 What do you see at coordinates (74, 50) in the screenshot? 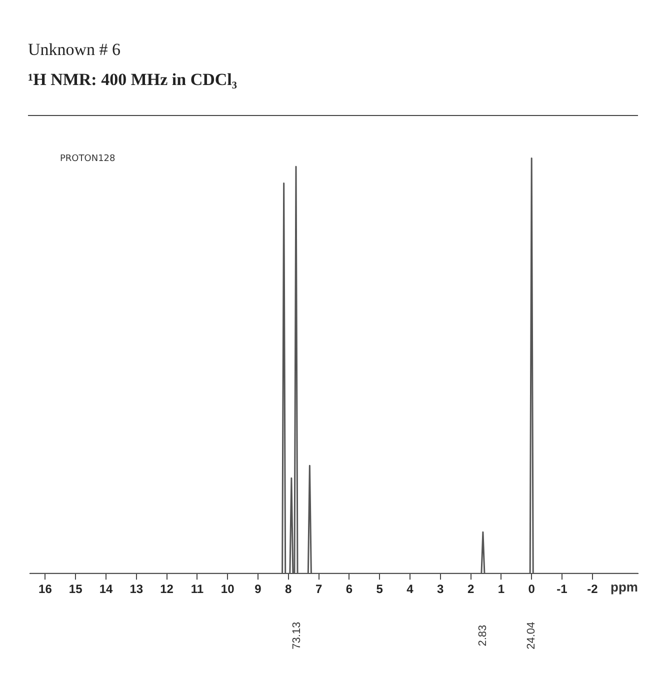
I see `chart-title: Unknown # 6` at bounding box center [74, 50].